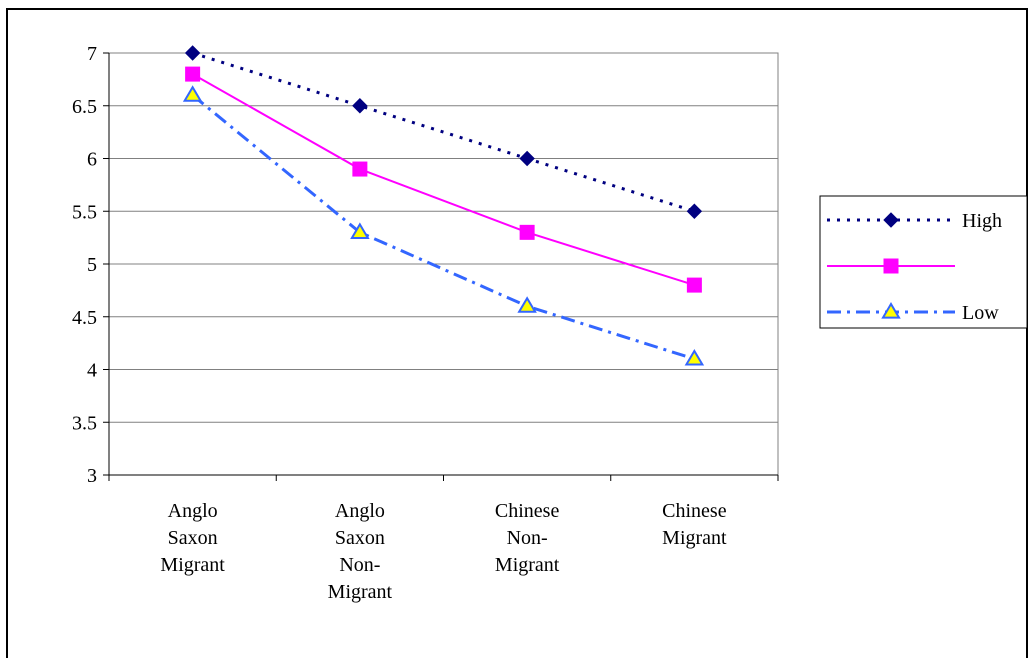  I want to click on x-category-label: Anglo Saxon Migrant, so click(192, 538).